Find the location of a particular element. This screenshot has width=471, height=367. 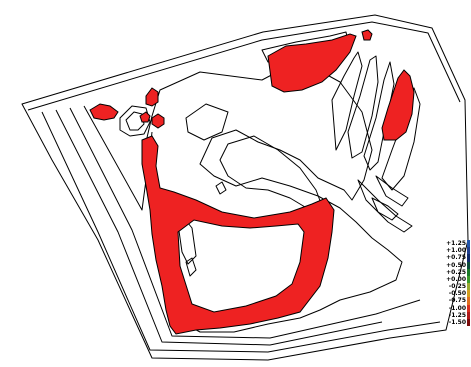

legend-color-bar is located at coordinates (468, 283).